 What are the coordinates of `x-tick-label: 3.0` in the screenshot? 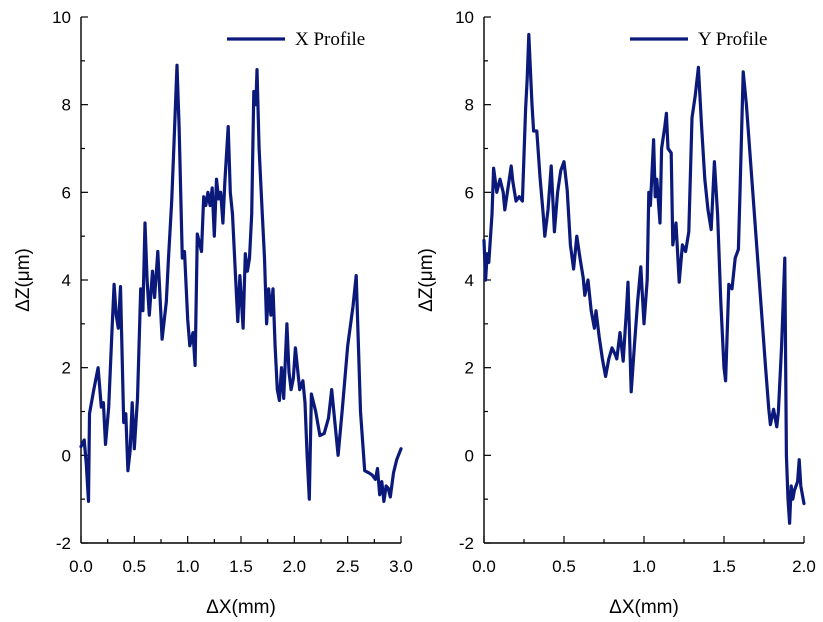 It's located at (401, 566).